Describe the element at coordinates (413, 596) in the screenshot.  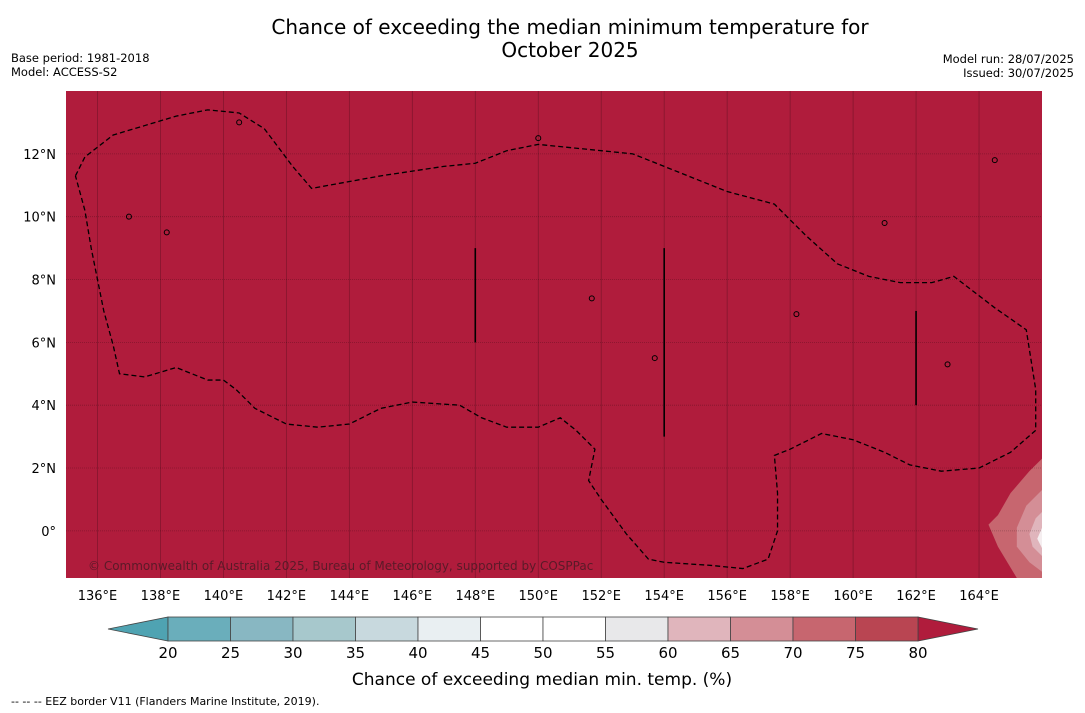
I see `longitude-label: 146°E` at that location.